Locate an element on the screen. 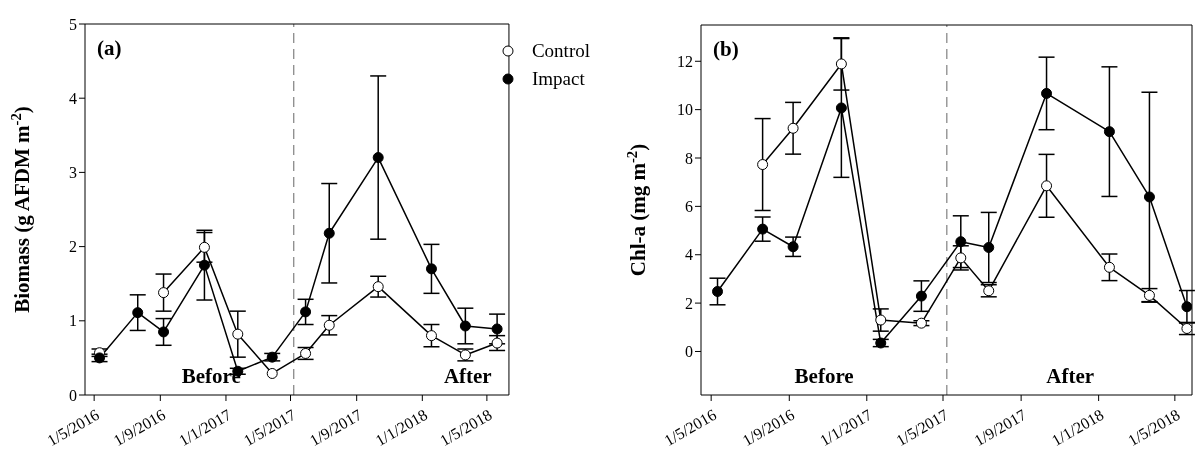 The width and height of the screenshot is (1198, 459). y-tick-label: 3 is located at coordinates (73, 173).